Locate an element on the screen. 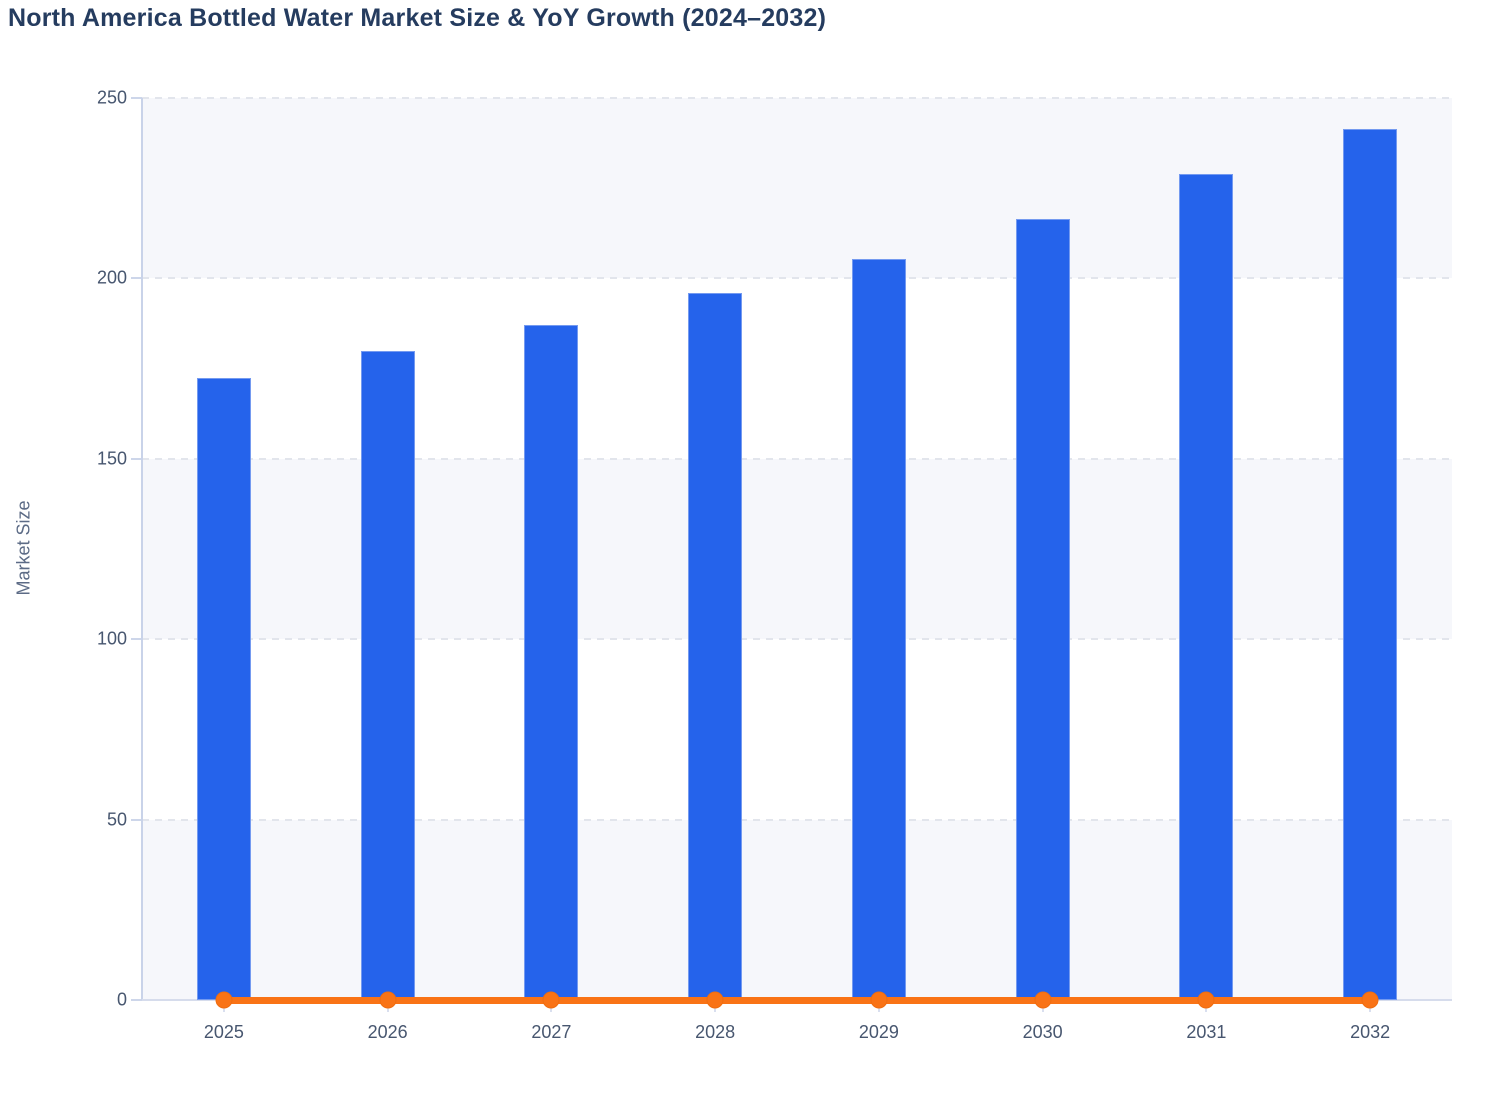 The height and width of the screenshot is (1120, 1508). x-tick-label: 2028 is located at coordinates (715, 1032).